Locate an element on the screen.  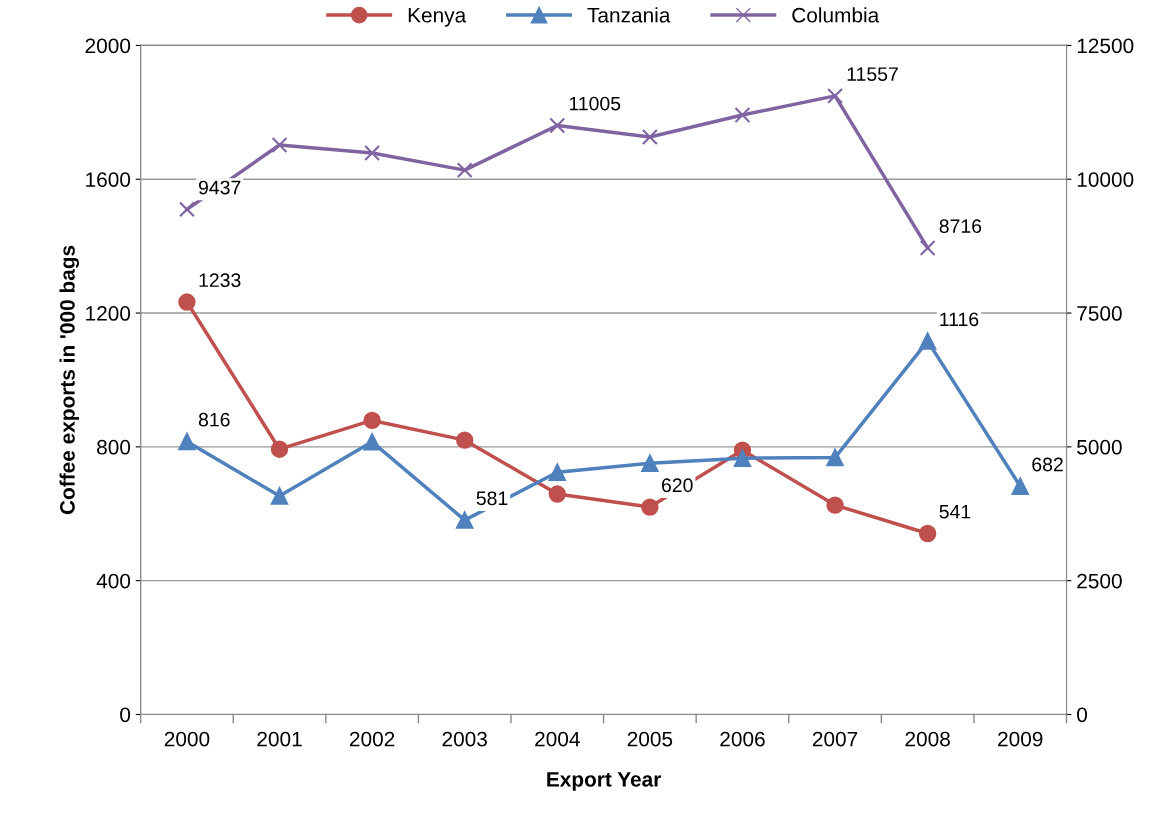
y-tick-label: 400 is located at coordinates (113, 581).